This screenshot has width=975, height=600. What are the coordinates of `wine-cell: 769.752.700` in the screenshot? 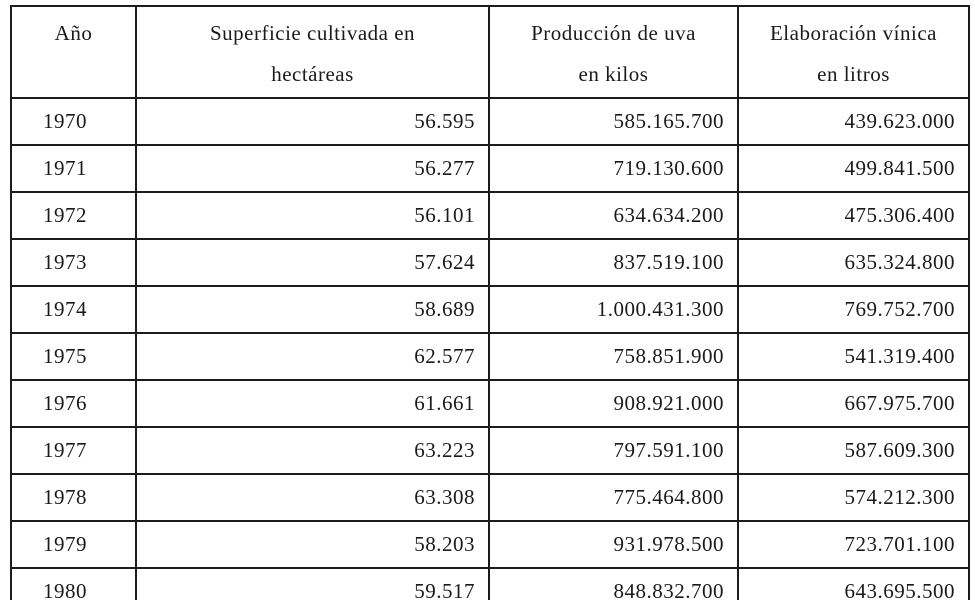 It's located at (853, 309).